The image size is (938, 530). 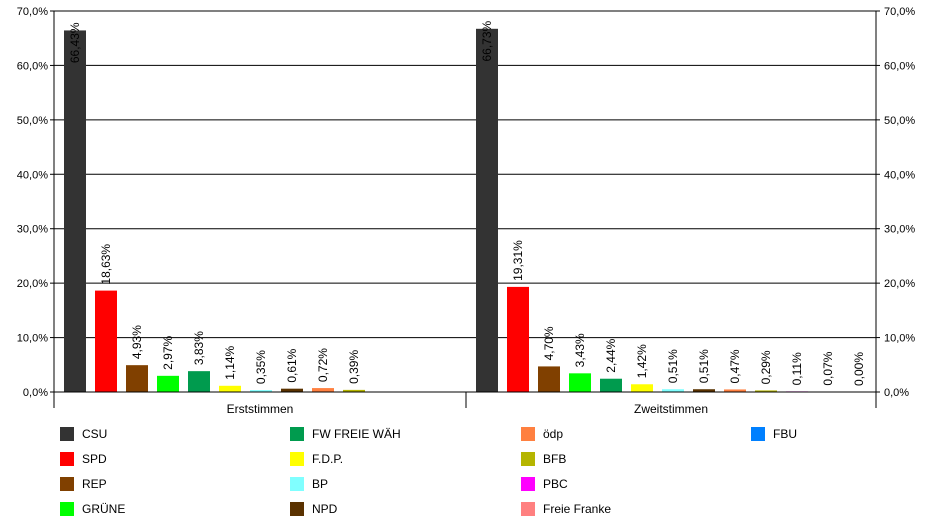 What do you see at coordinates (518, 260) in the screenshot?
I see `data-label: 19,31%` at bounding box center [518, 260].